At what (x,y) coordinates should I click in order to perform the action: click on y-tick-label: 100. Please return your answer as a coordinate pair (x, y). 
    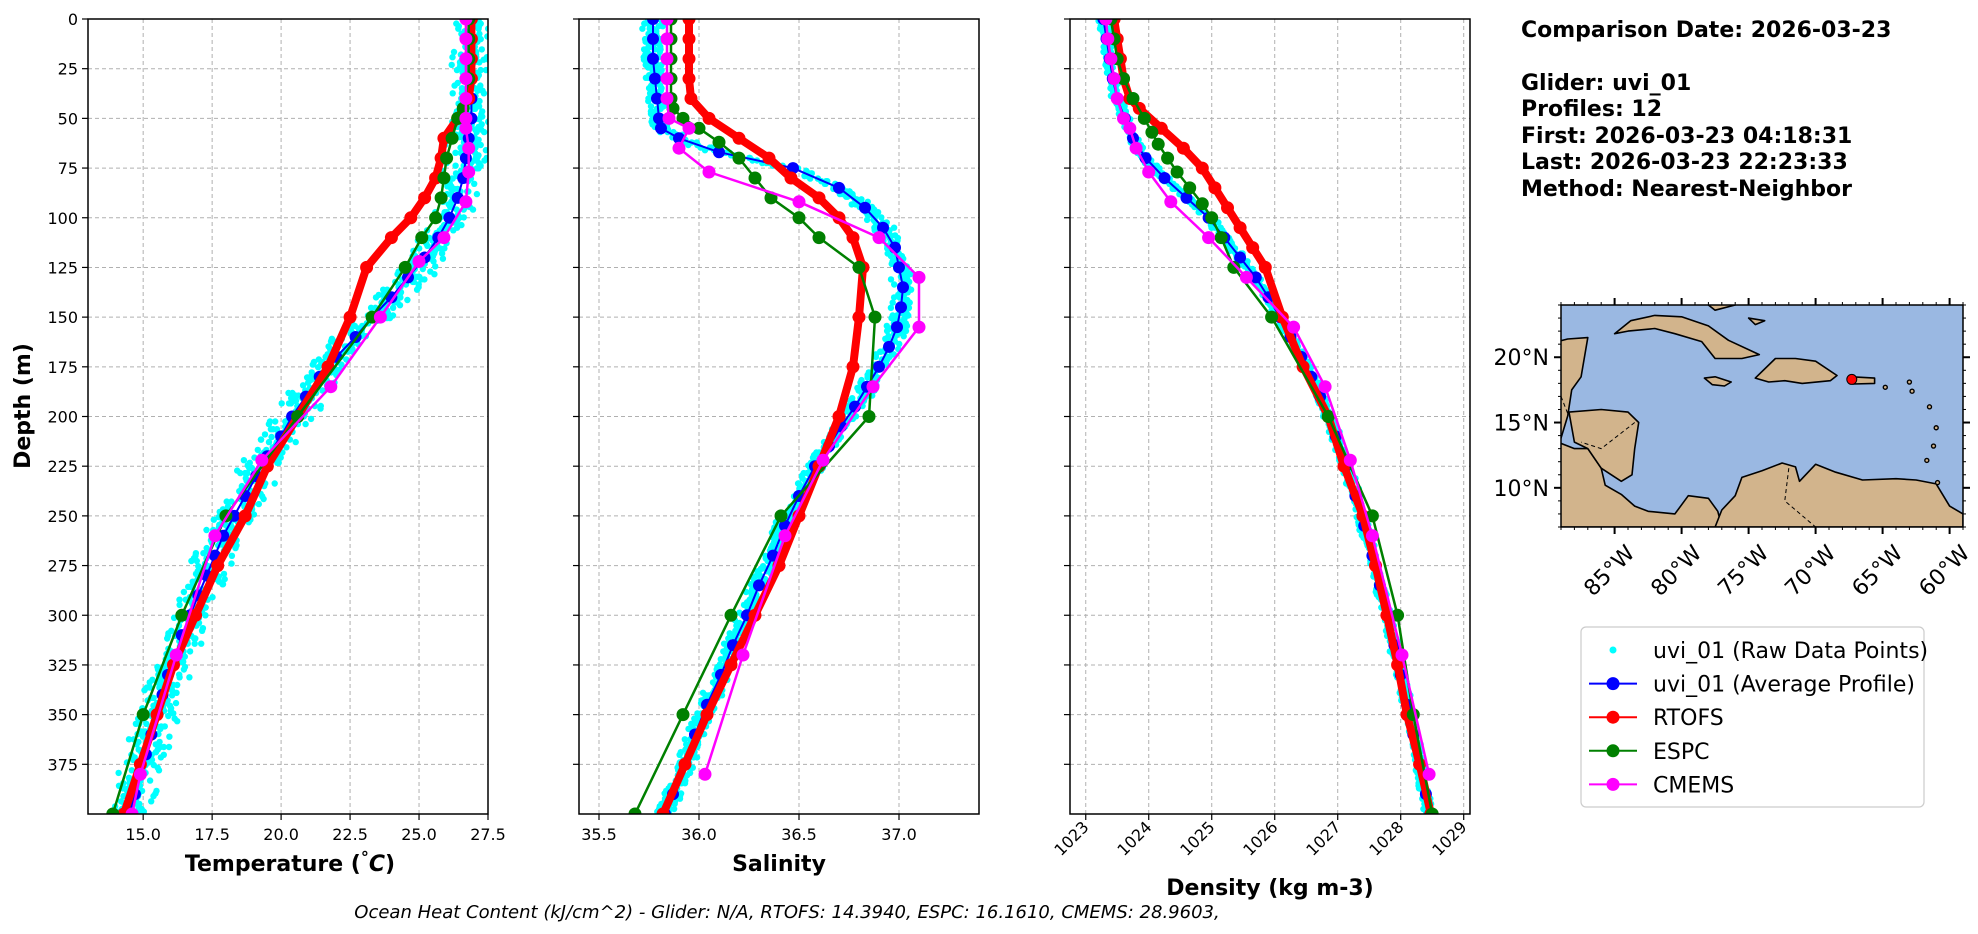
    Looking at the image, I should click on (62, 218).